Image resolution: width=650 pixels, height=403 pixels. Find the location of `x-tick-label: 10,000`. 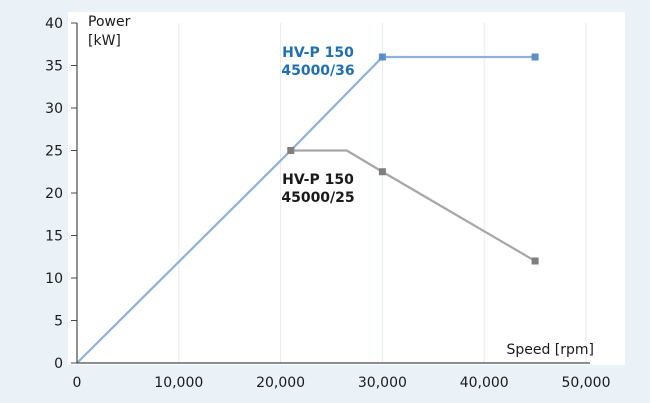

x-tick-label: 10,000 is located at coordinates (178, 383).